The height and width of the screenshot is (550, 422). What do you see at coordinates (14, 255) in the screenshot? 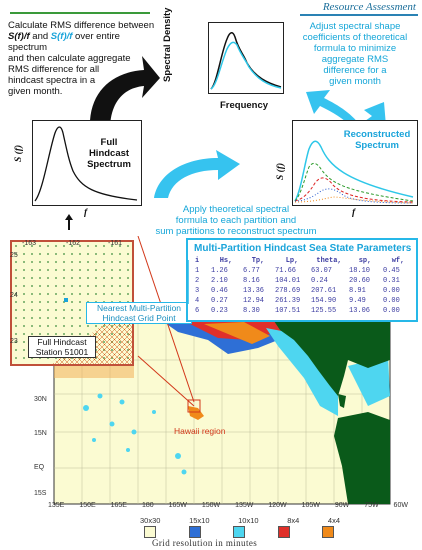
I see `inset-lat-25: 25` at bounding box center [14, 255].